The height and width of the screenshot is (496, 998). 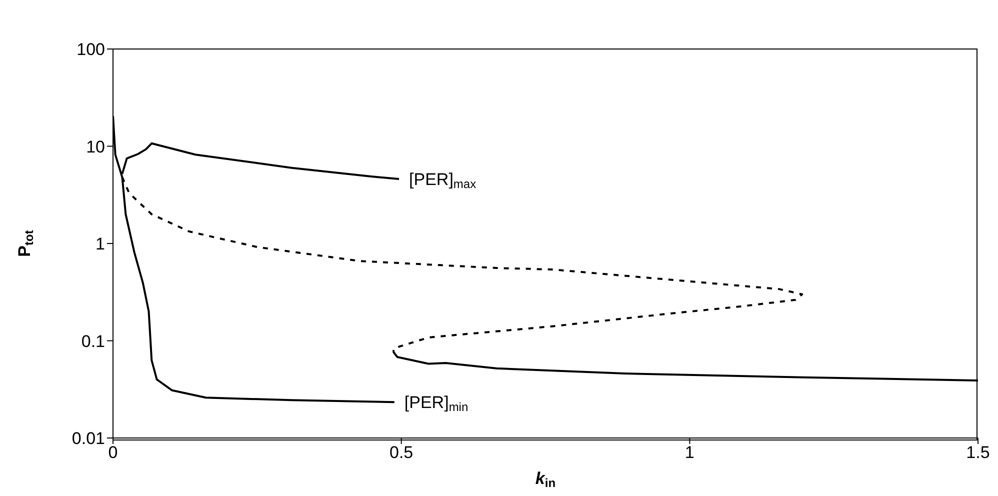 What do you see at coordinates (100, 244) in the screenshot?
I see `y-tick-label: 1` at bounding box center [100, 244].